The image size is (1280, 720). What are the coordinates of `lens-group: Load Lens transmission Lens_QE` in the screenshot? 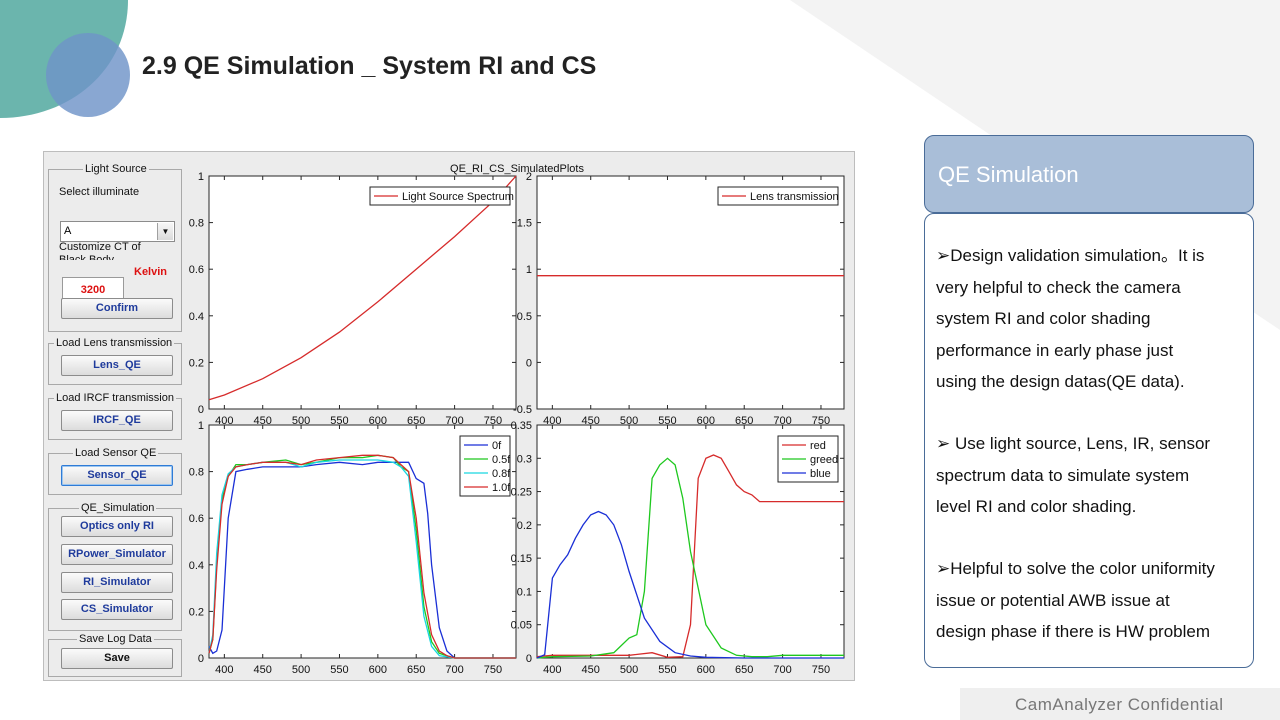 It's located at (115, 361).